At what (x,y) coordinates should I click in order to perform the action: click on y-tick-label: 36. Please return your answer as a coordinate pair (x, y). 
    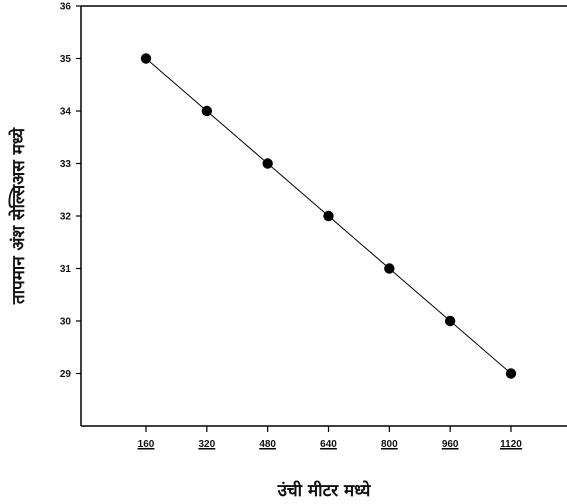
    Looking at the image, I should click on (66, 7).